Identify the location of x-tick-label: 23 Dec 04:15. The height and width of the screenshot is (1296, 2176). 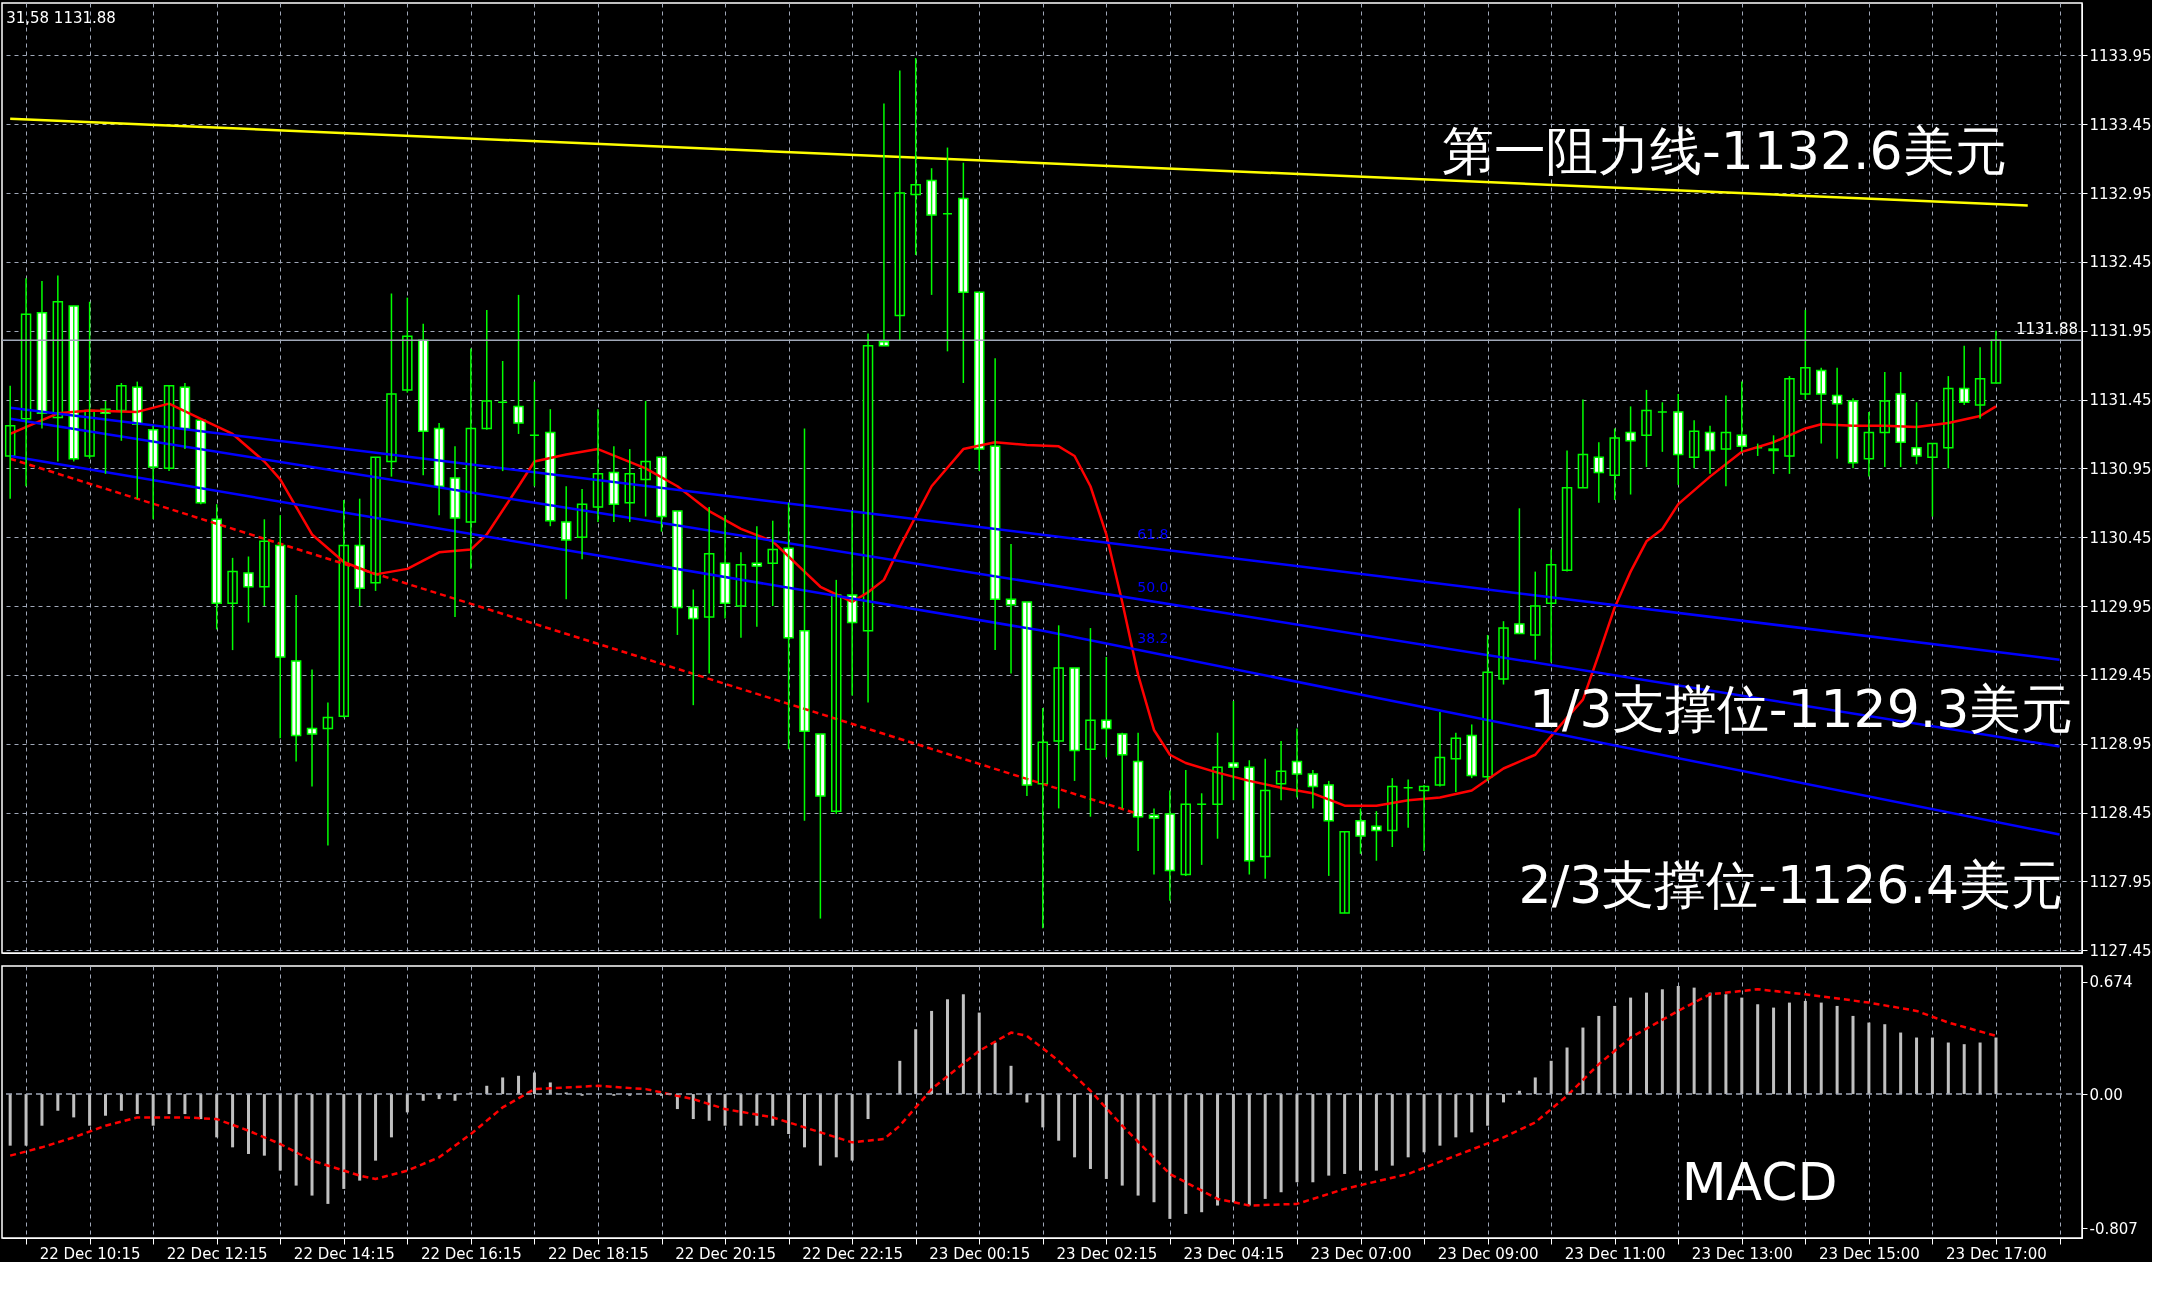
(1234, 1253).